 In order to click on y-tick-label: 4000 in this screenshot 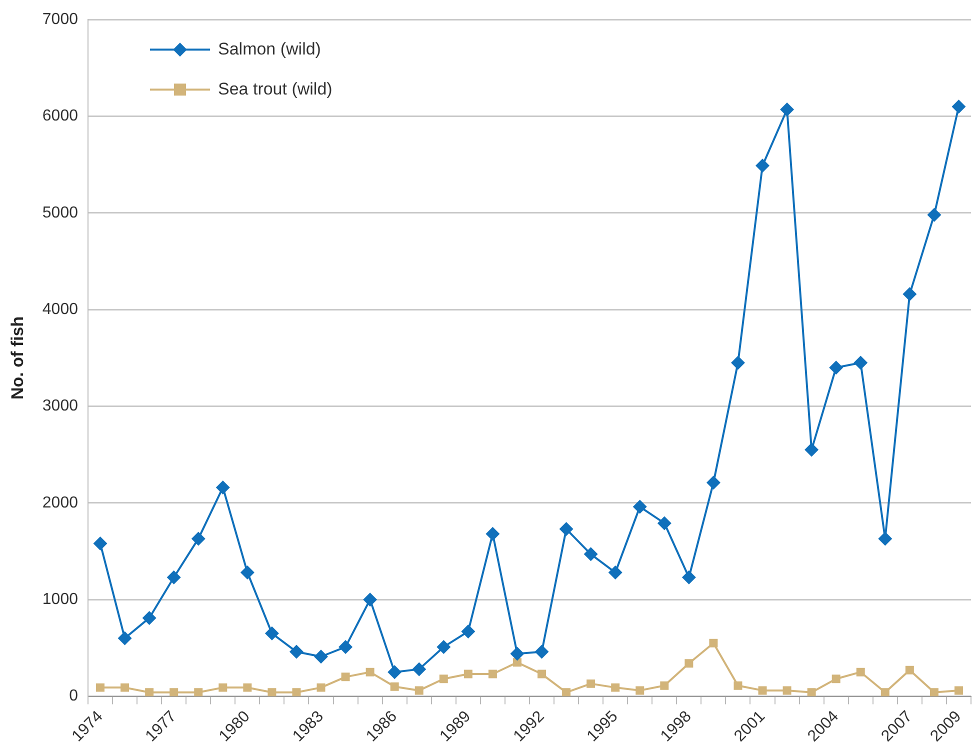, I will do `click(60, 309)`.